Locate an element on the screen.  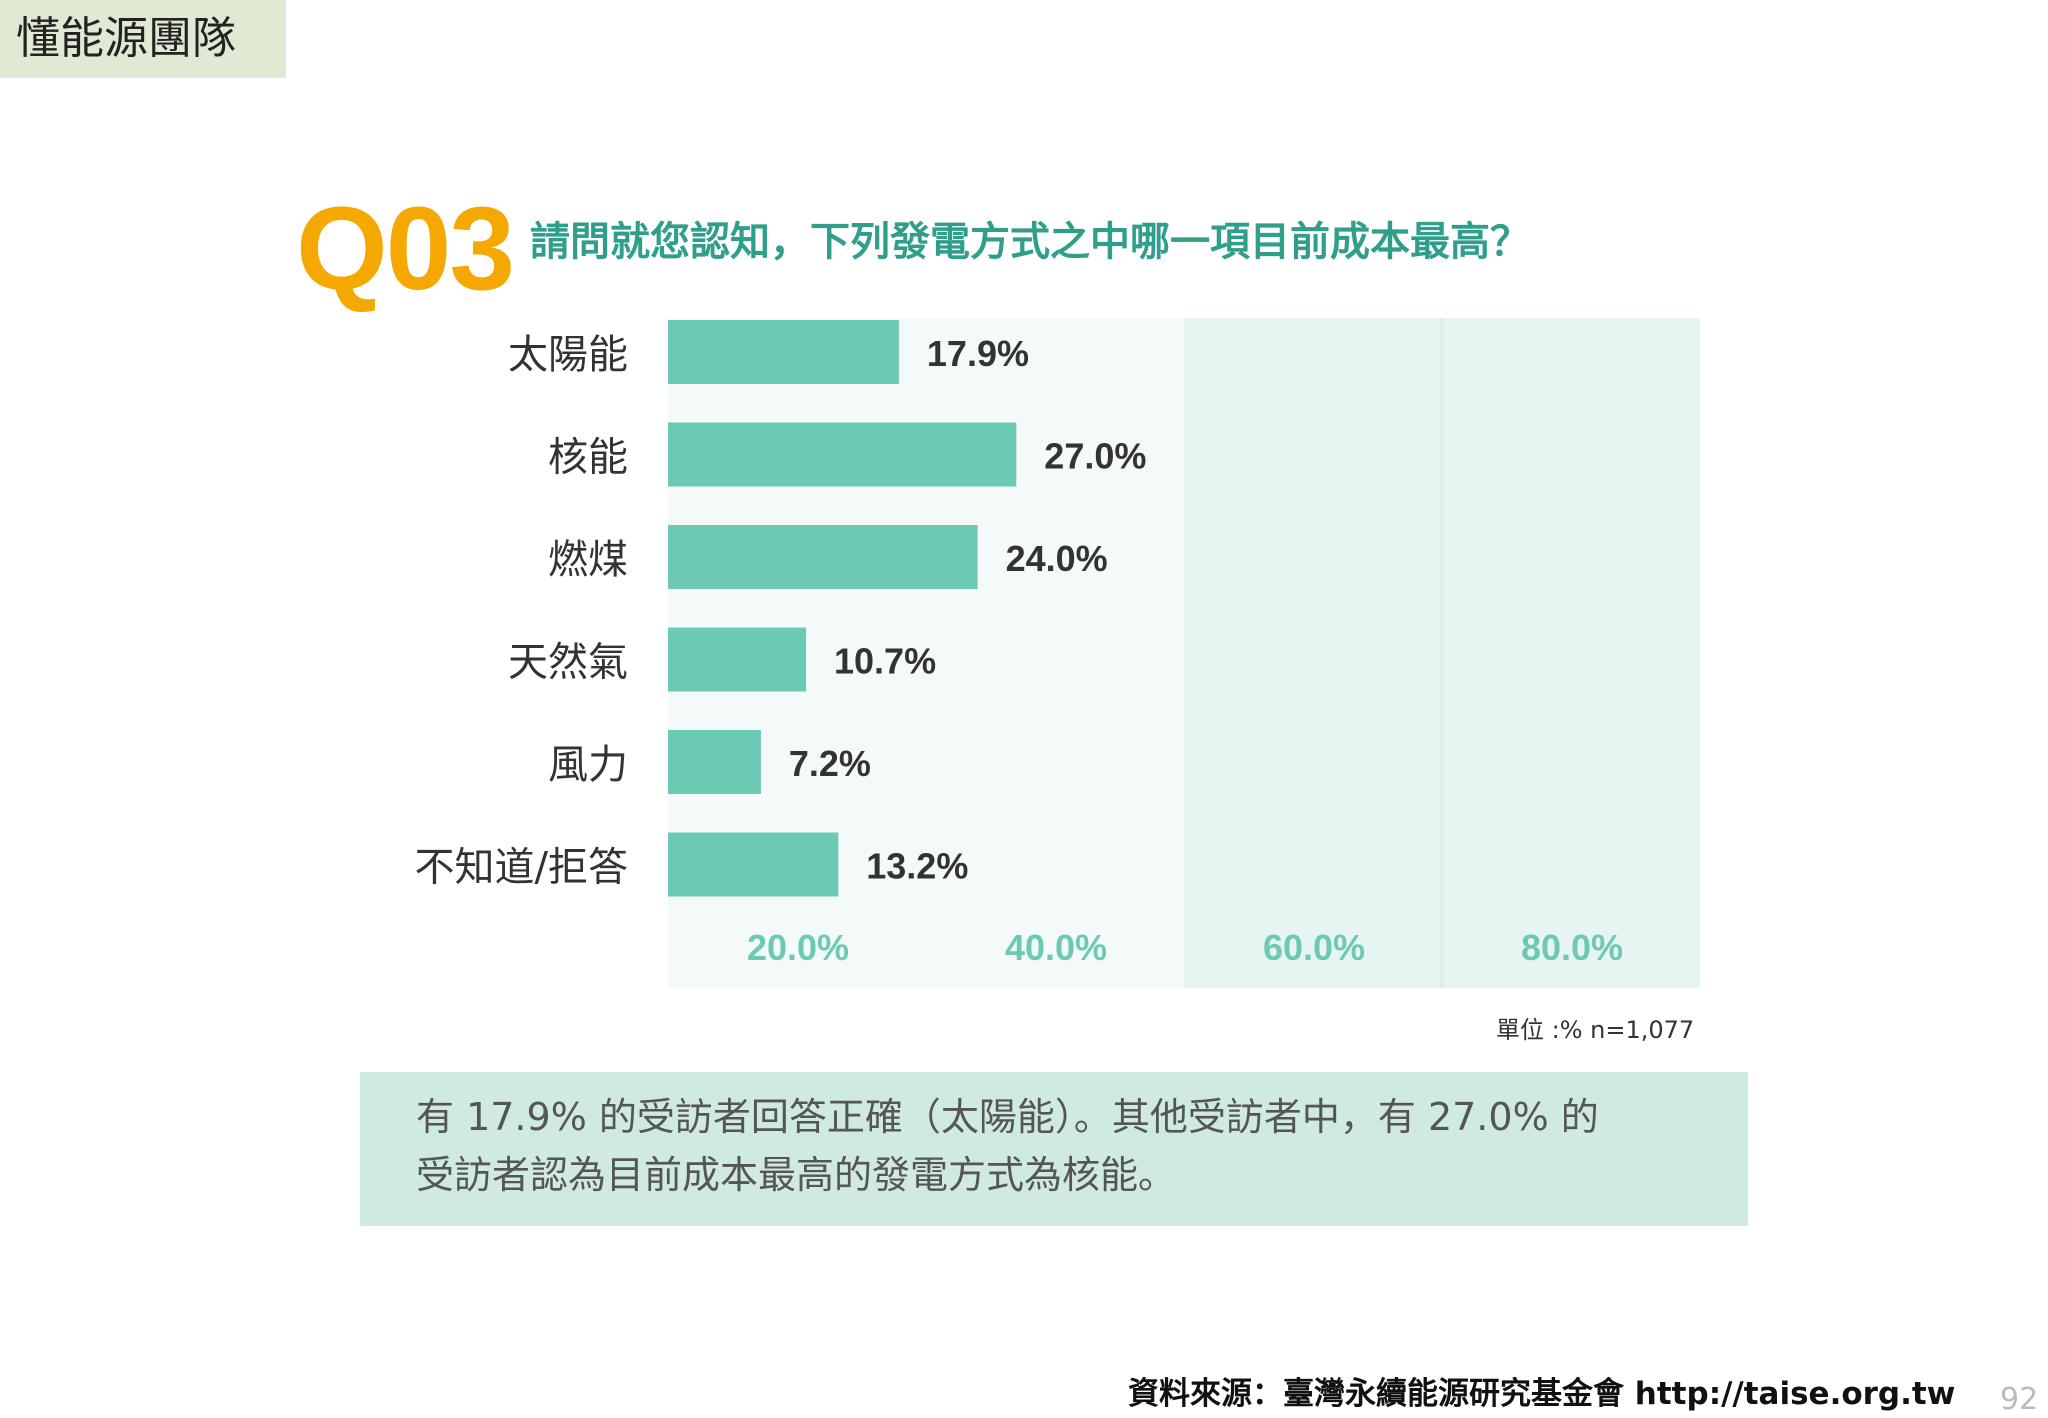
question-number: Q03 is located at coordinates (405, 249).